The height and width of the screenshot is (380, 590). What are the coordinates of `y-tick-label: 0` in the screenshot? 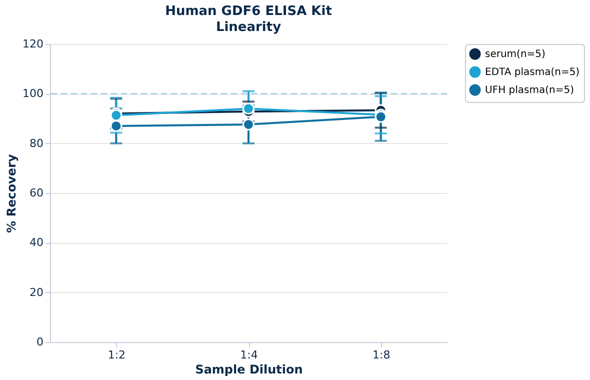 It's located at (40, 342).